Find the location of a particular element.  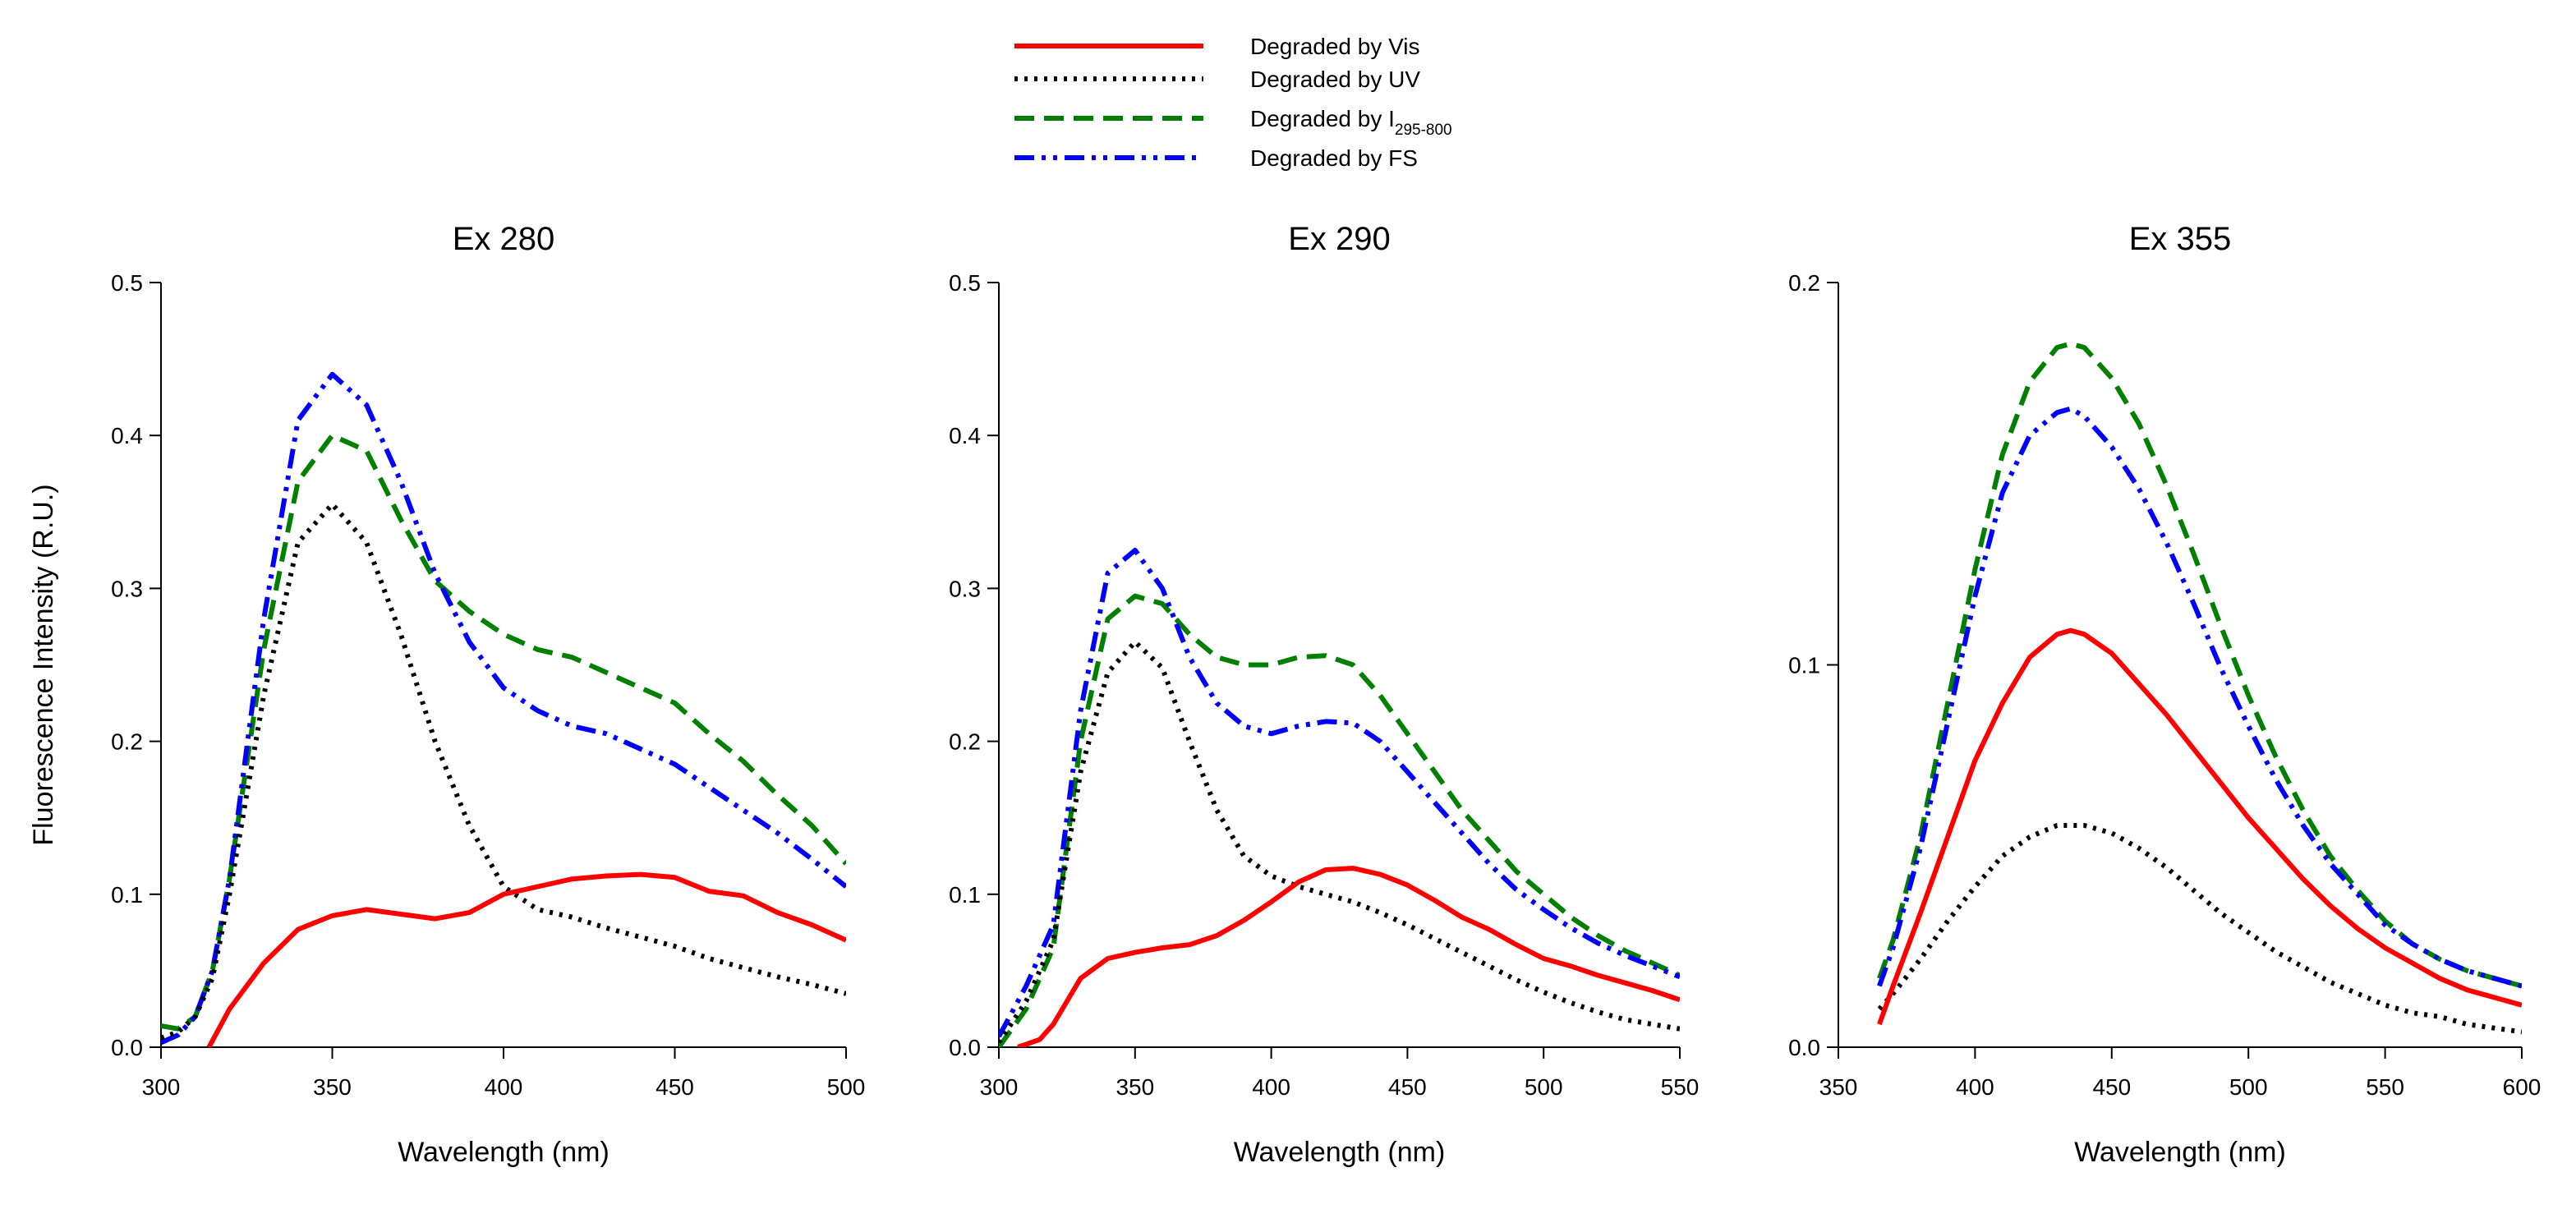

panel-title: Ex 355 is located at coordinates (2180, 239).